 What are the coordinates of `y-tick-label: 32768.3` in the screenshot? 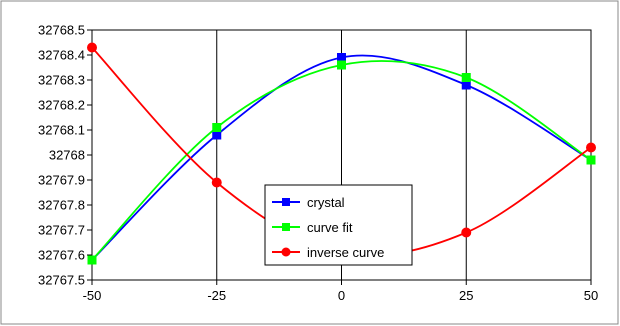 It's located at (61, 80).